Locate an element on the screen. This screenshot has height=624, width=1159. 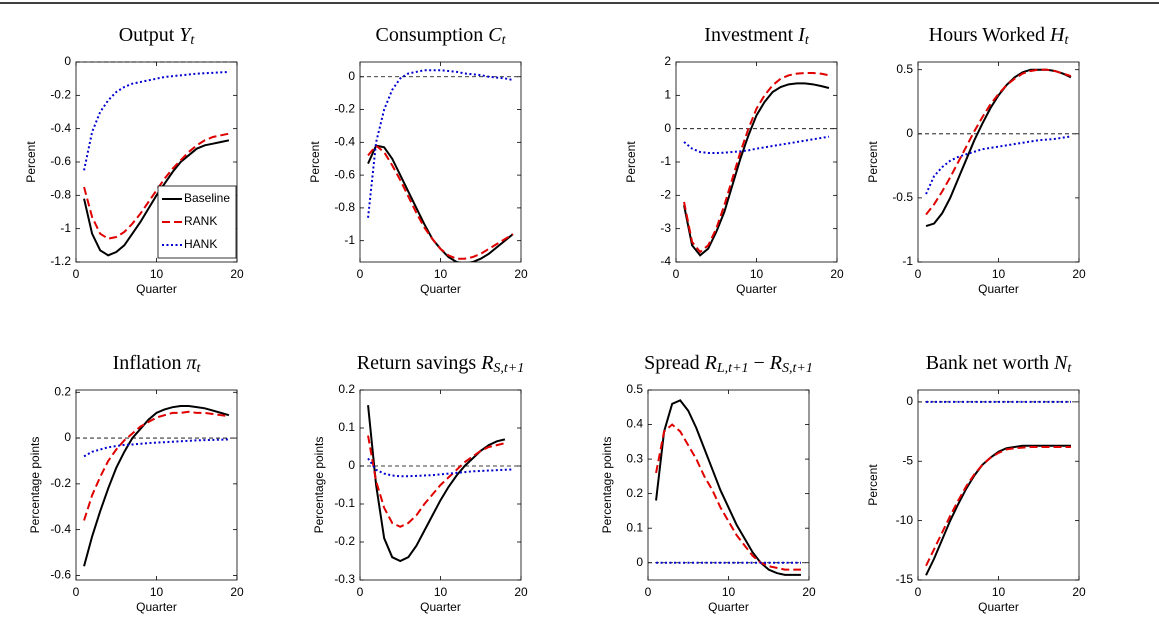
y-tick-label: -0.1 is located at coordinates (344, 503).